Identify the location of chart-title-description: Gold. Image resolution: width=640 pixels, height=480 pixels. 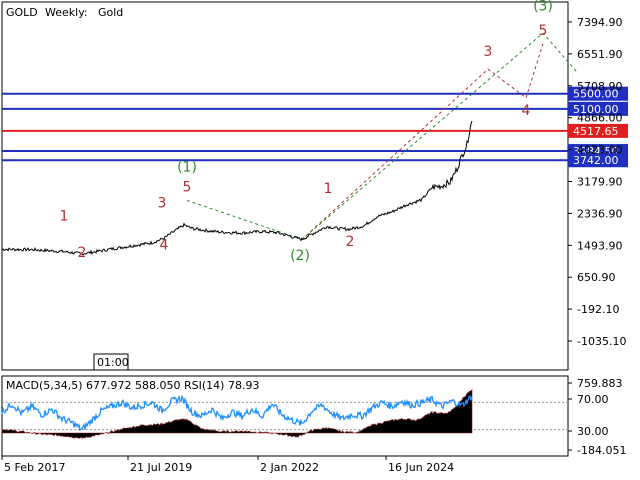
(110, 12).